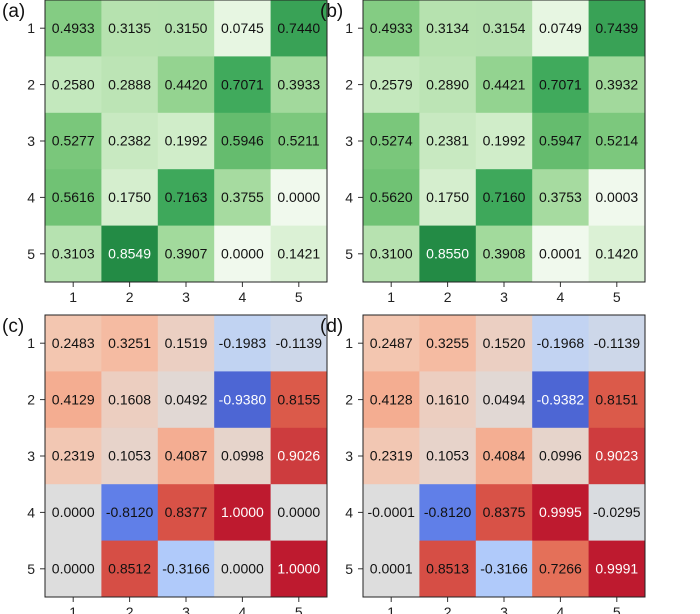 This screenshot has width=700, height=614. I want to click on cell-value-label: 0.3753, so click(560, 197).